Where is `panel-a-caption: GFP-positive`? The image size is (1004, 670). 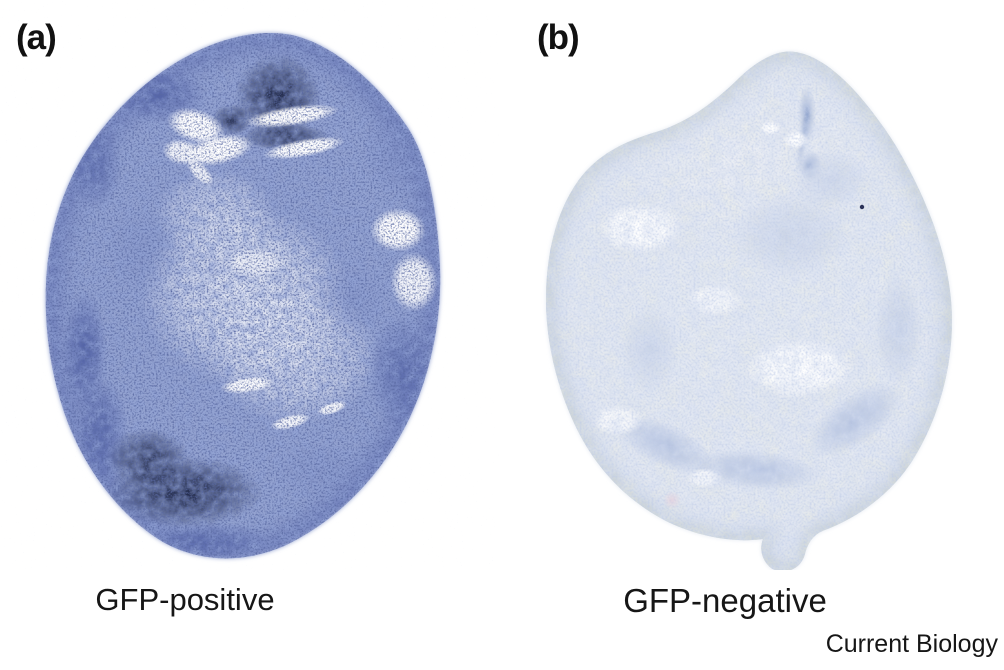 panel-a-caption: GFP-positive is located at coordinates (185, 599).